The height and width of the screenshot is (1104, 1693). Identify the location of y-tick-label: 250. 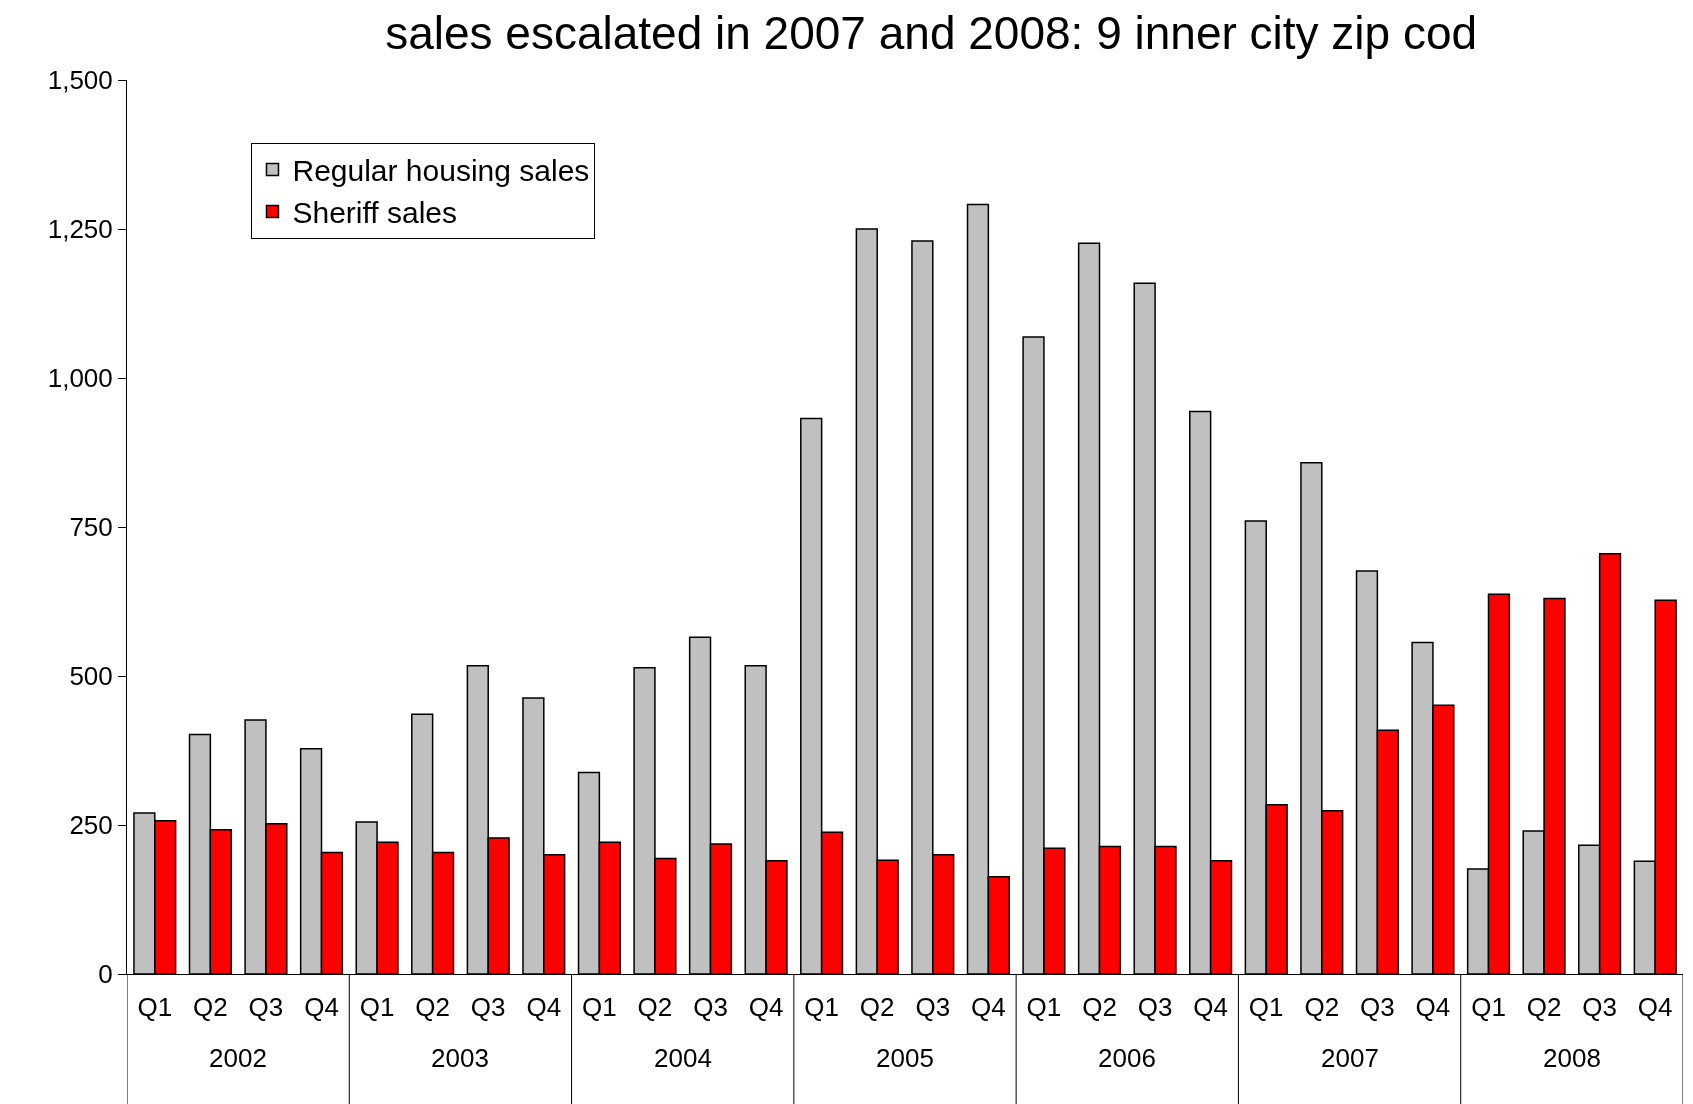
(91, 825).